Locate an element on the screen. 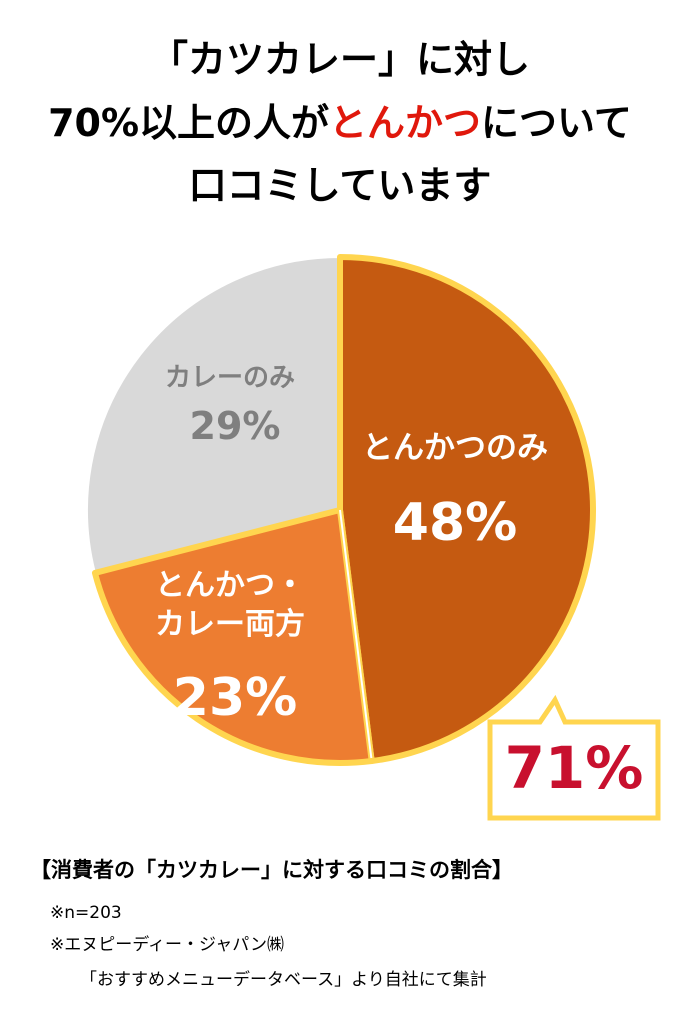 Image resolution: width=679 pixels, height=1024 pixels. title-highlight: とんかつ is located at coordinates (405, 123).